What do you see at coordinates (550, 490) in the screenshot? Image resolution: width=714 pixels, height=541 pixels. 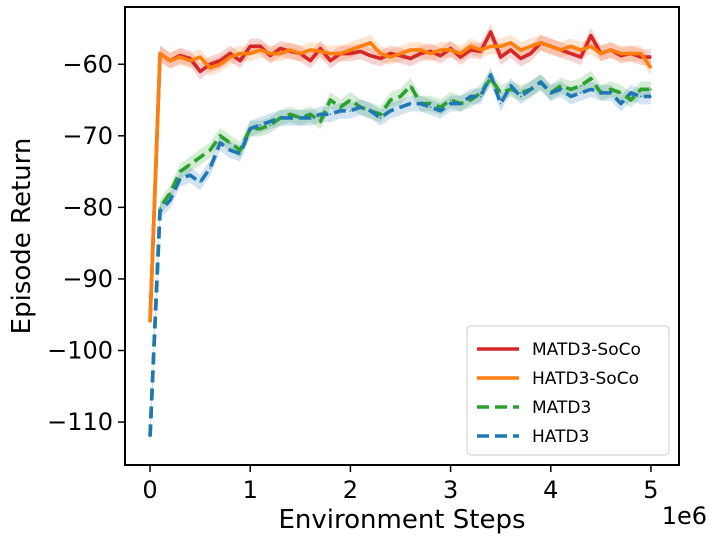 I see `x-tick-label: 4` at bounding box center [550, 490].